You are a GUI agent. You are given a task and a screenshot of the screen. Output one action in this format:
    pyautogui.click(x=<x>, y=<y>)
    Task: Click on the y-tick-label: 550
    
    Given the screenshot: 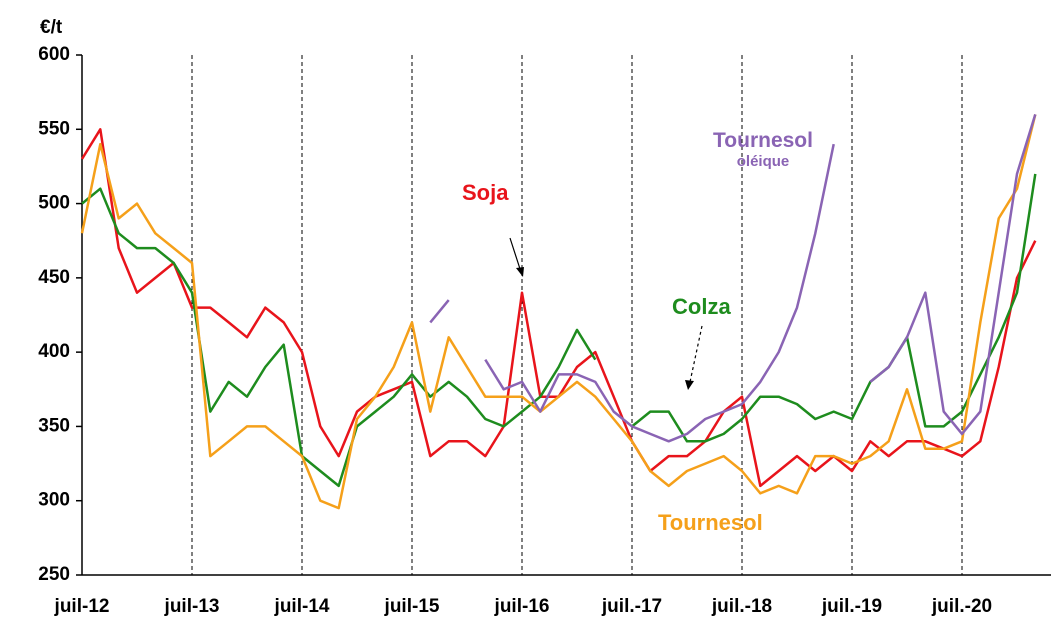 What is the action you would take?
    pyautogui.click(x=54, y=128)
    